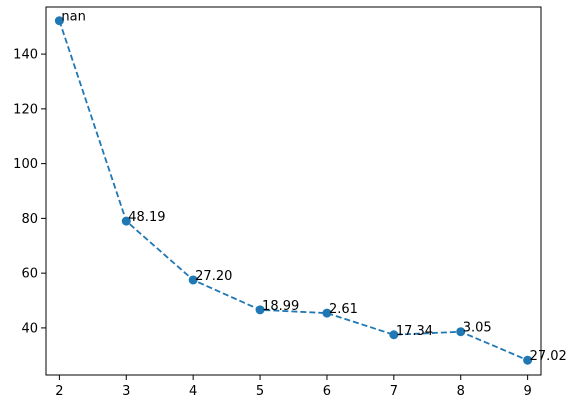 This screenshot has width=573, height=405. What do you see at coordinates (126, 391) in the screenshot?
I see `x-tick-label: 3` at bounding box center [126, 391].